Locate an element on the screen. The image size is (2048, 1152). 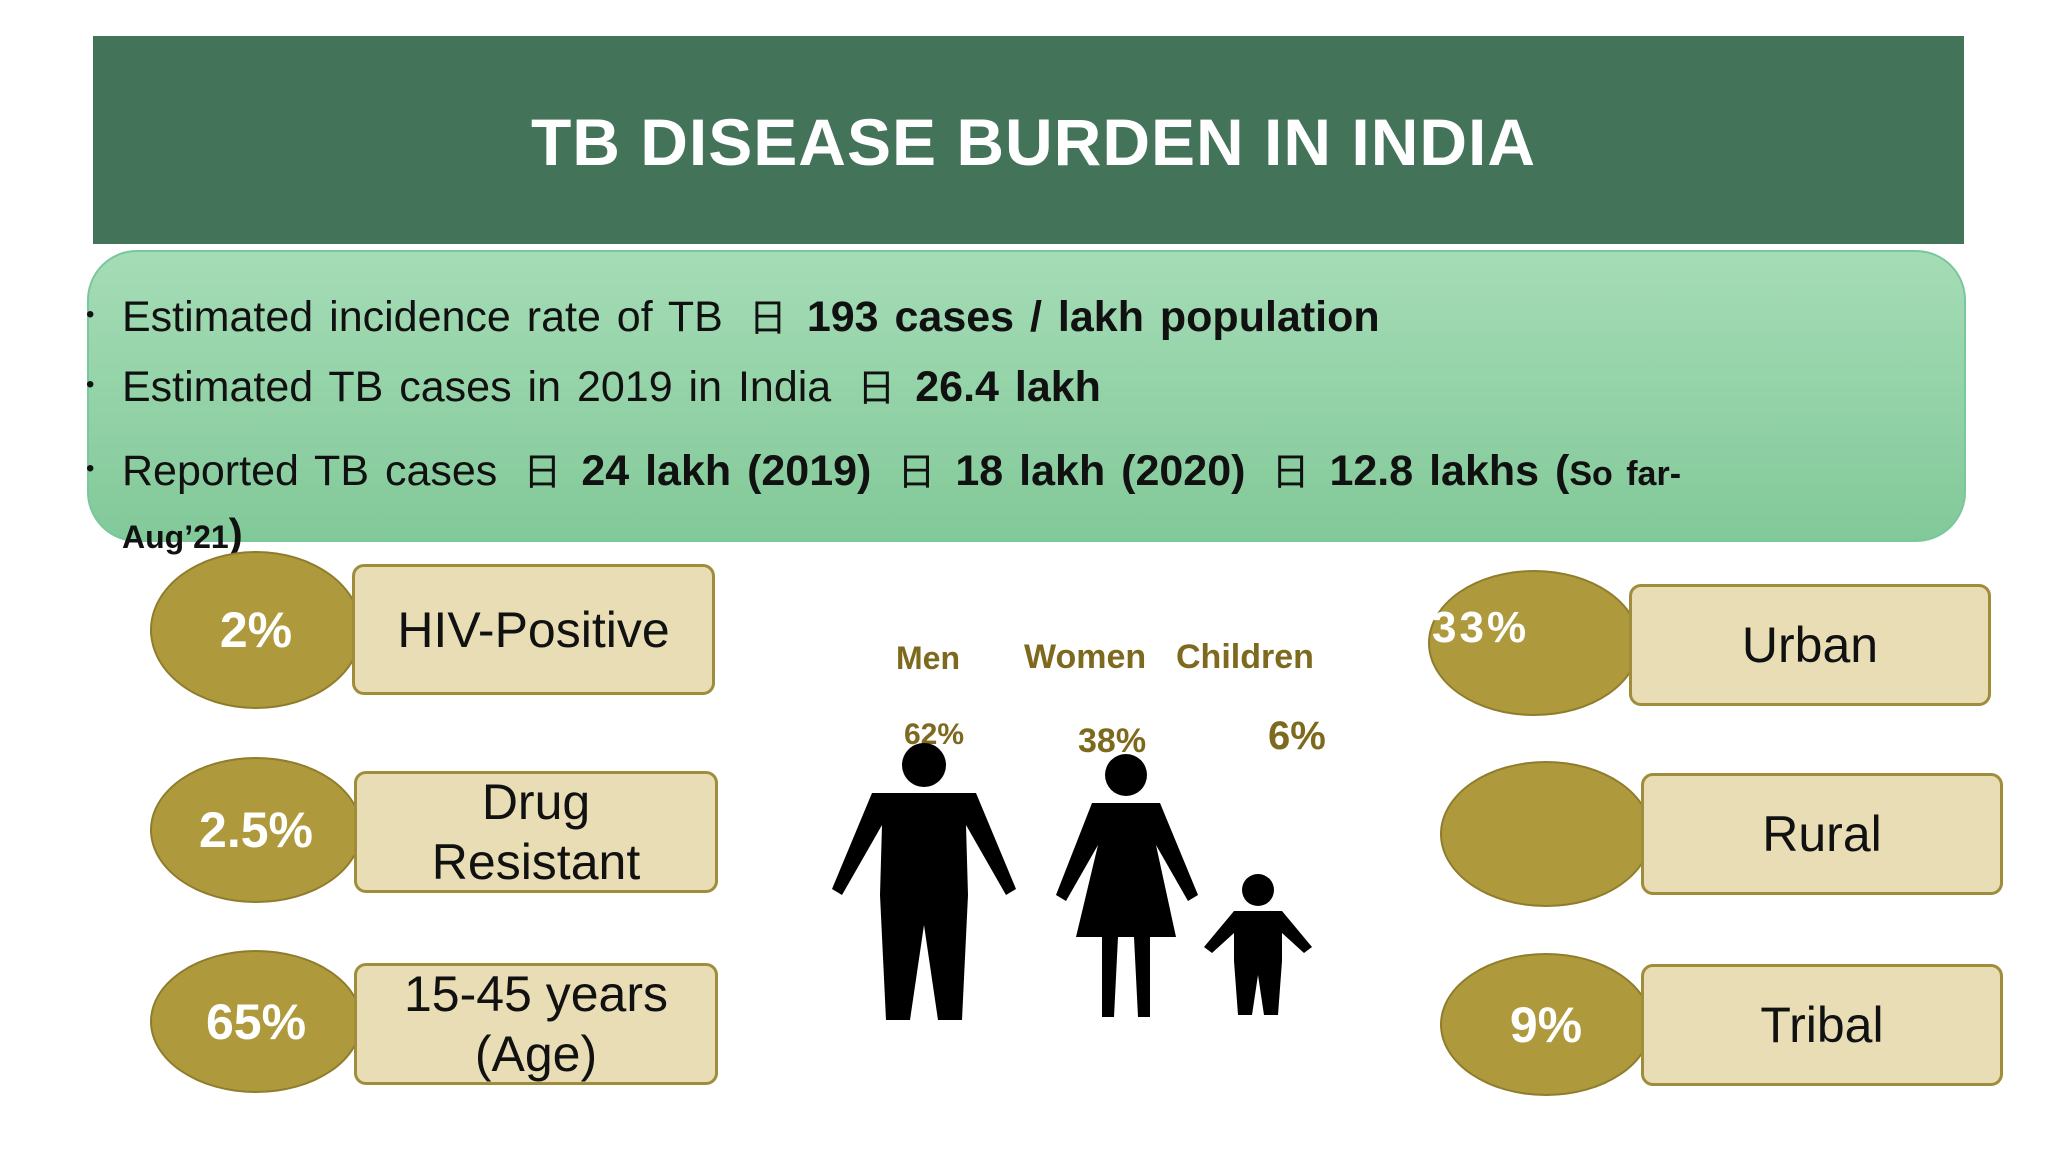
tribal-percent-bubble: 9% is located at coordinates (1546, 1024).